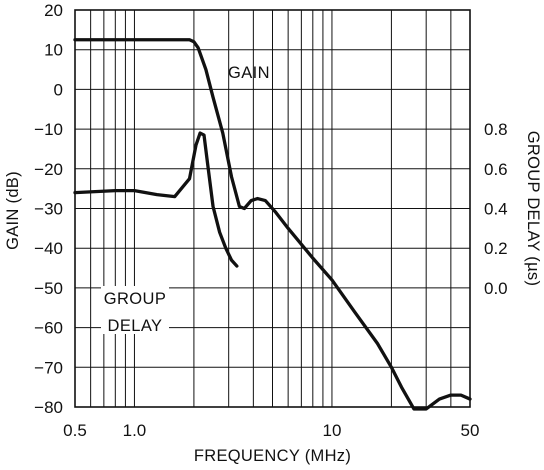  What do you see at coordinates (53, 50) in the screenshot?
I see `y-tick-label: 10` at bounding box center [53, 50].